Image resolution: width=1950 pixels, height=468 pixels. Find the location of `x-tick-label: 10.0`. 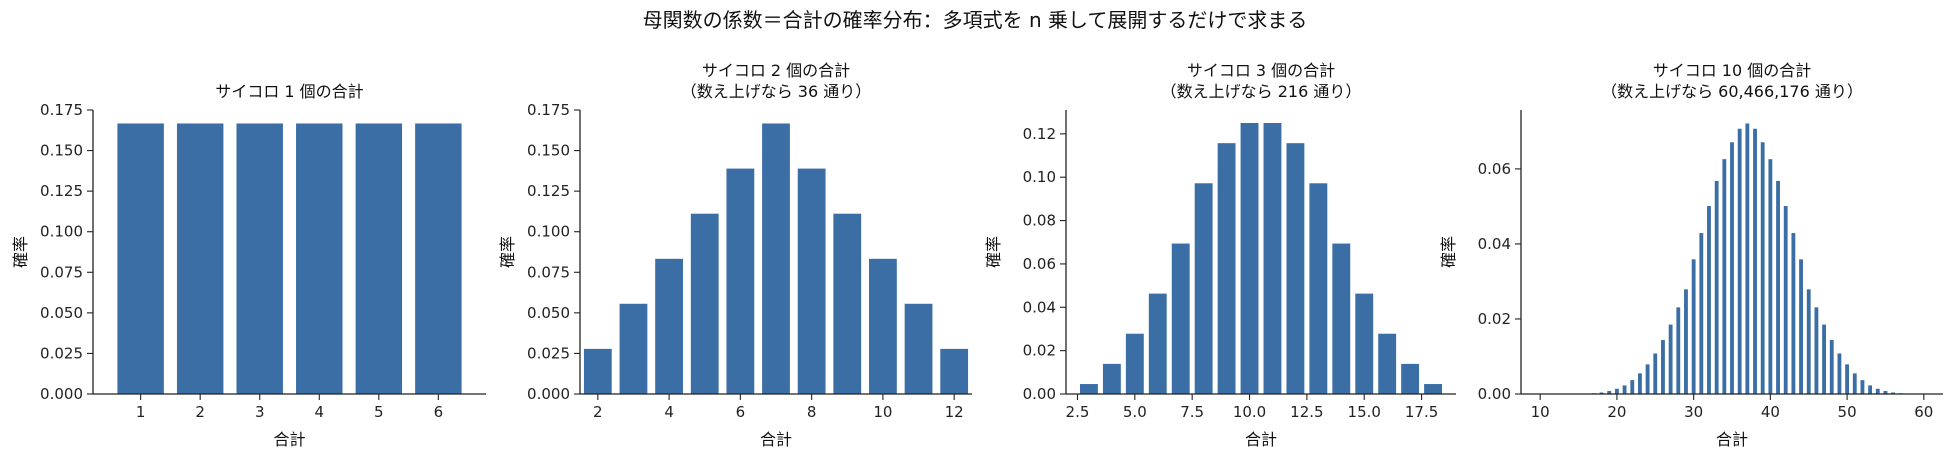

x-tick-label: 10.0 is located at coordinates (1249, 412).